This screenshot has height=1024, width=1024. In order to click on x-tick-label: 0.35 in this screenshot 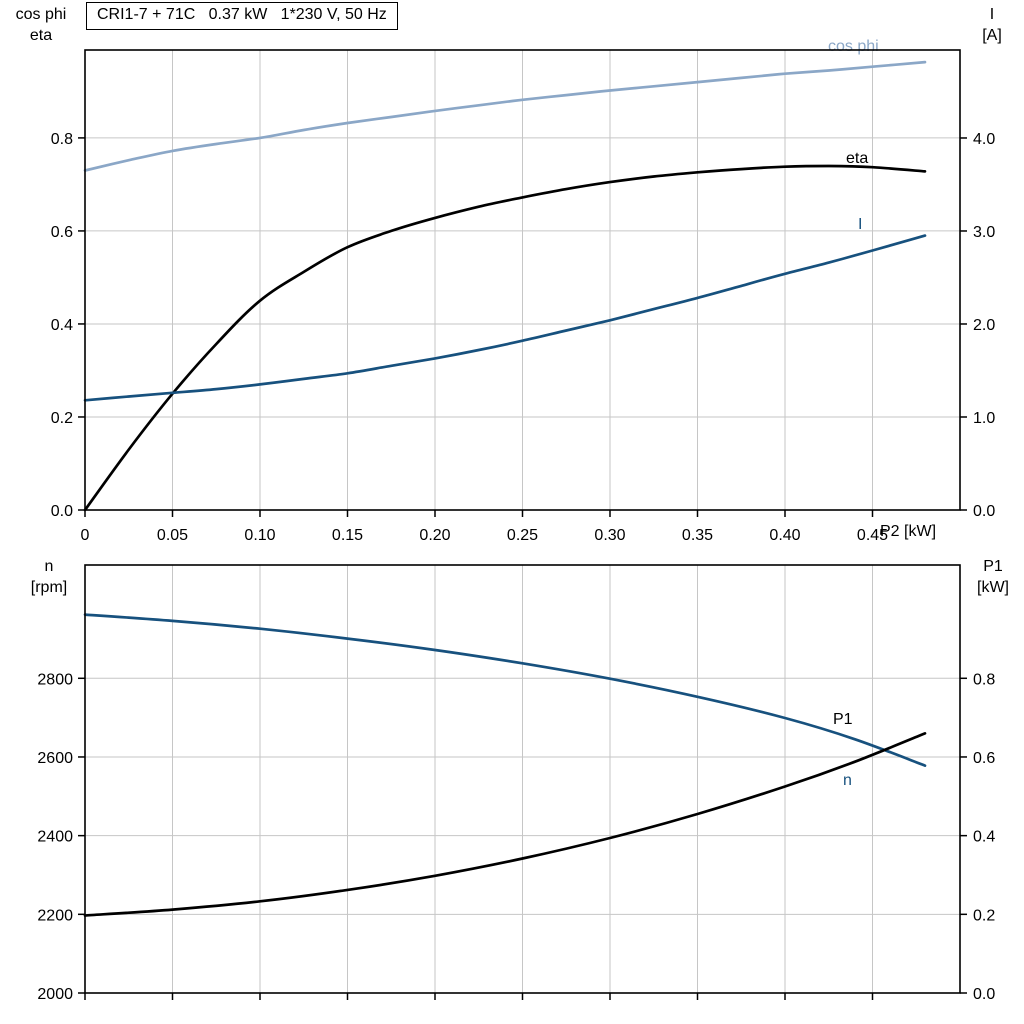, I will do `click(697, 535)`.